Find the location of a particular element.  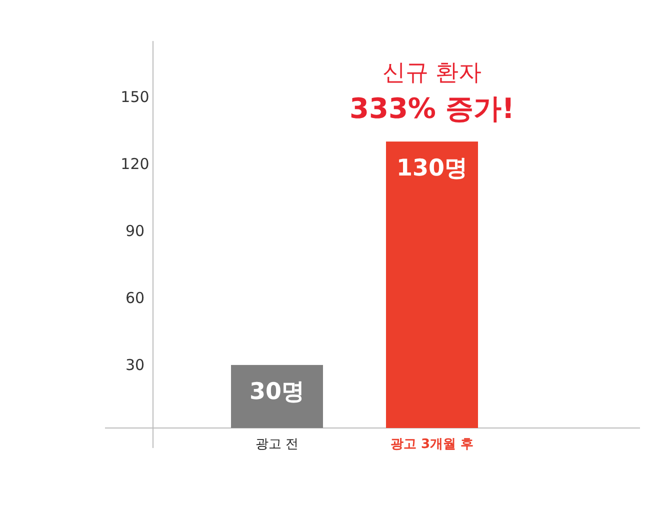

y-tick-label: 60 is located at coordinates (135, 297).